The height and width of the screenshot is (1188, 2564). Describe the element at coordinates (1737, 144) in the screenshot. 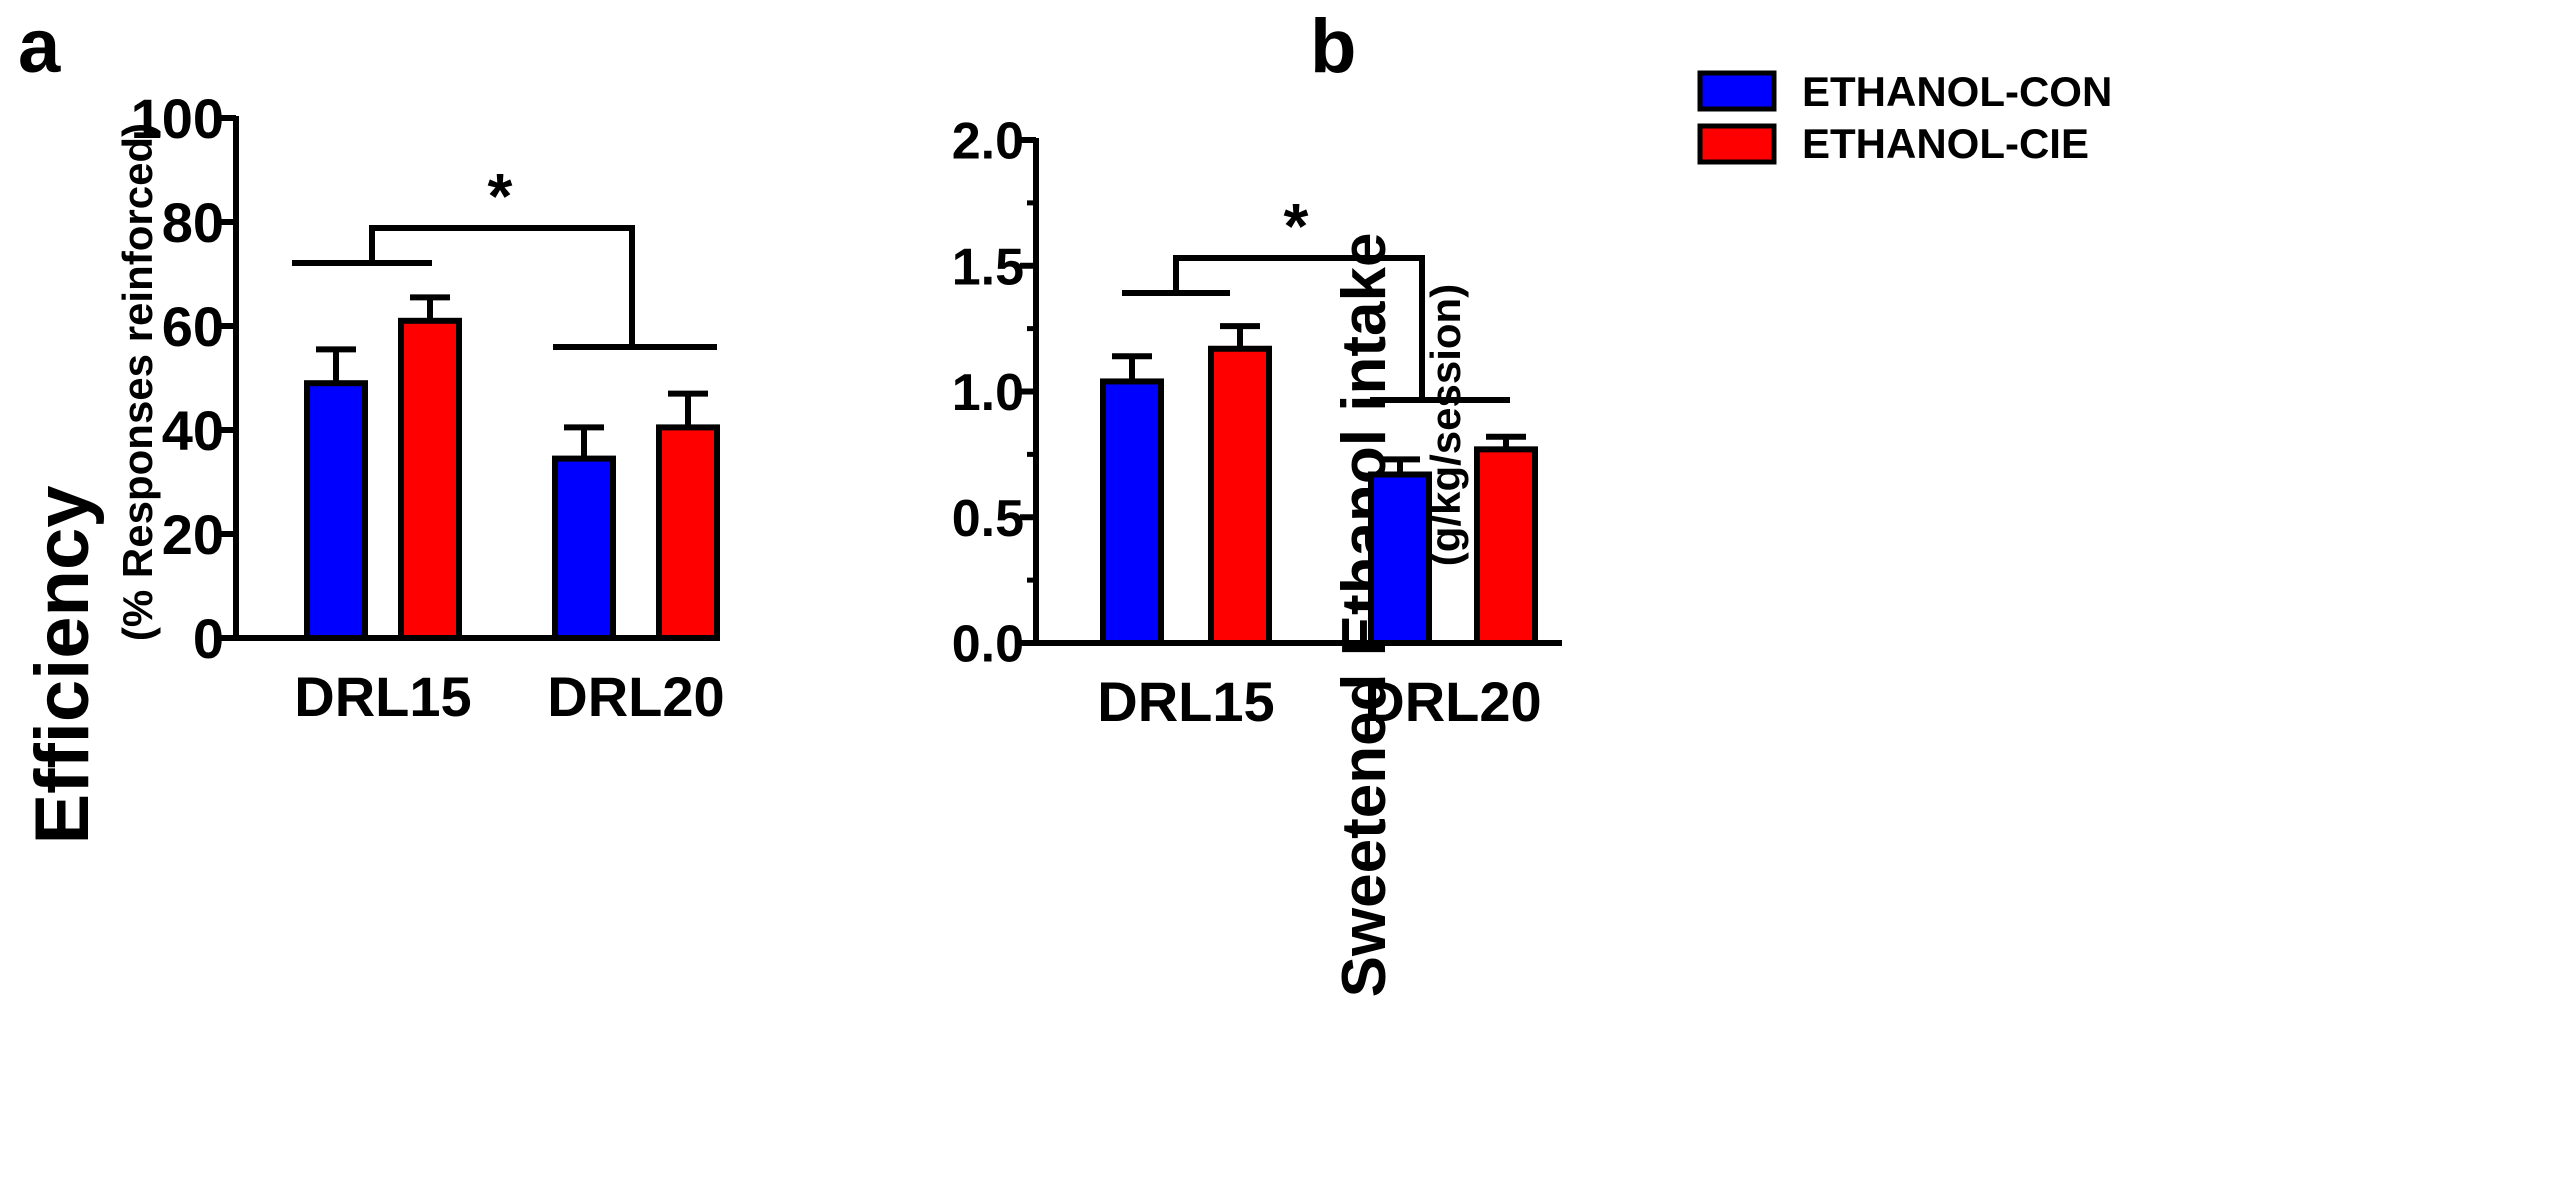

I see `legend-swatch-cie` at that location.